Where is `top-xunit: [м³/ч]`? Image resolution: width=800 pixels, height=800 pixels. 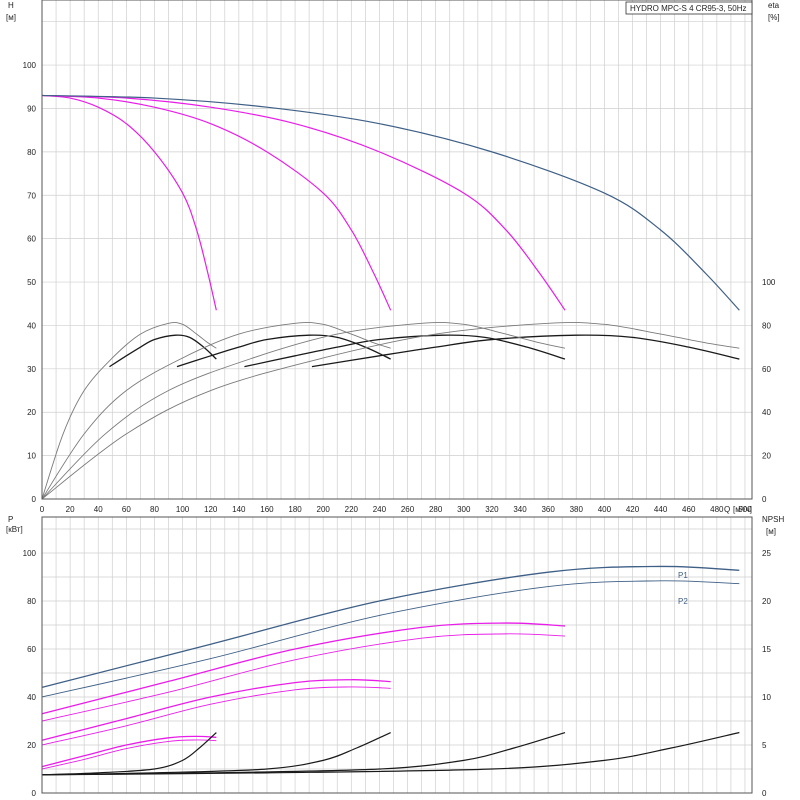
top-xunit: [м³/ч] is located at coordinates (742, 509).